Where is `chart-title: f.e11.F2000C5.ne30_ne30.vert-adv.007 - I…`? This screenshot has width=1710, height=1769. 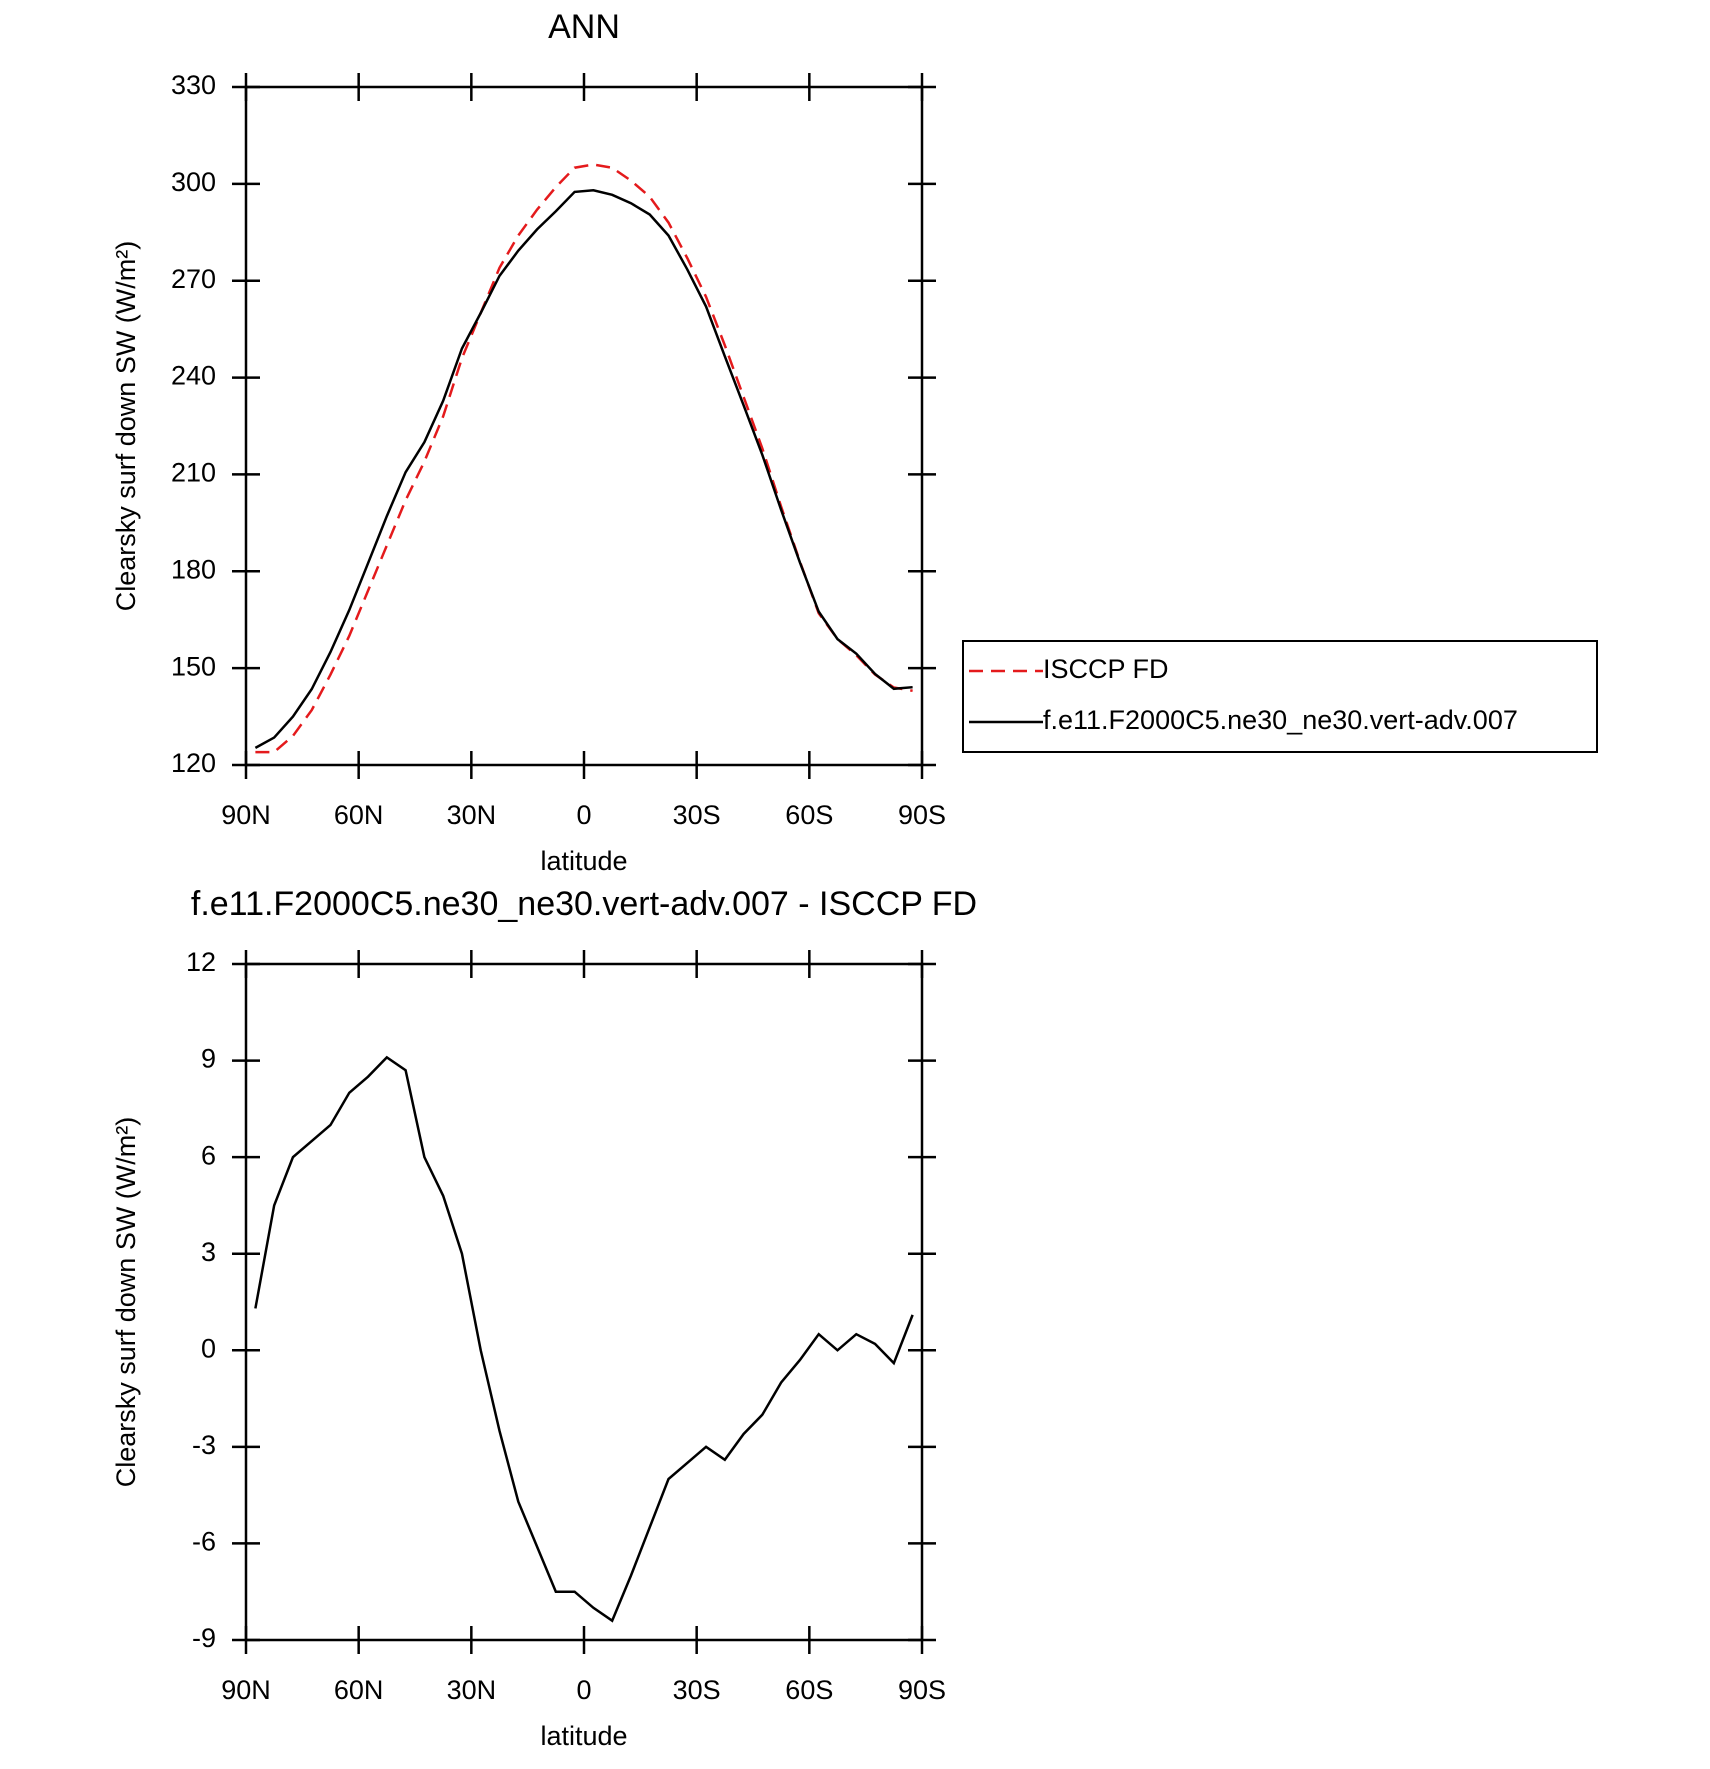
chart-title: f.e11.F2000C5.ne30_ne30.vert-adv.007 - I… is located at coordinates (584, 904).